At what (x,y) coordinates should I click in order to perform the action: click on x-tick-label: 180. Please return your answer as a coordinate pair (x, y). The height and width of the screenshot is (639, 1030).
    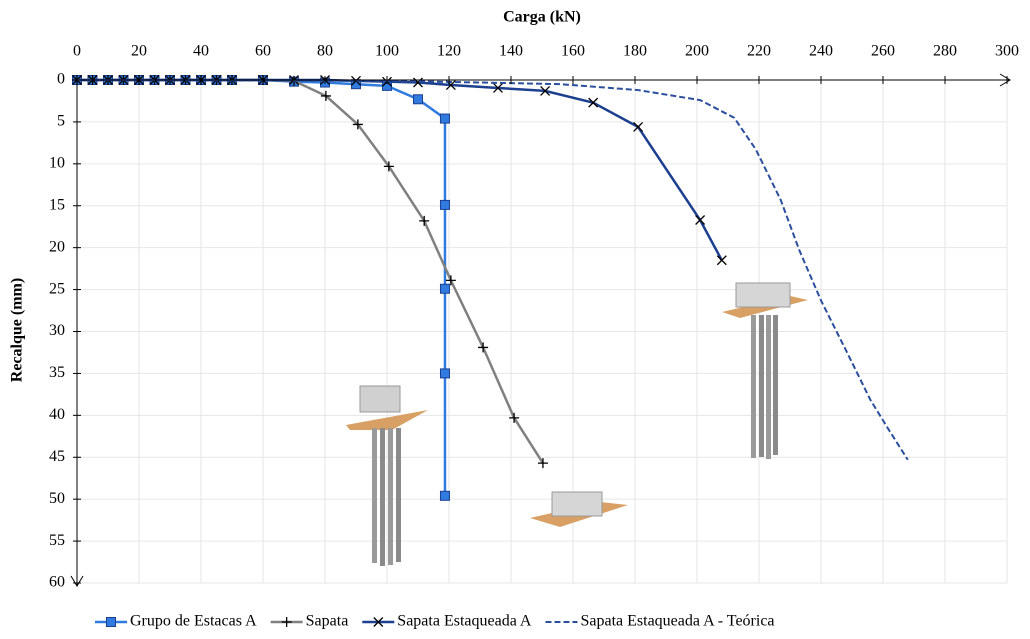
    Looking at the image, I should click on (635, 51).